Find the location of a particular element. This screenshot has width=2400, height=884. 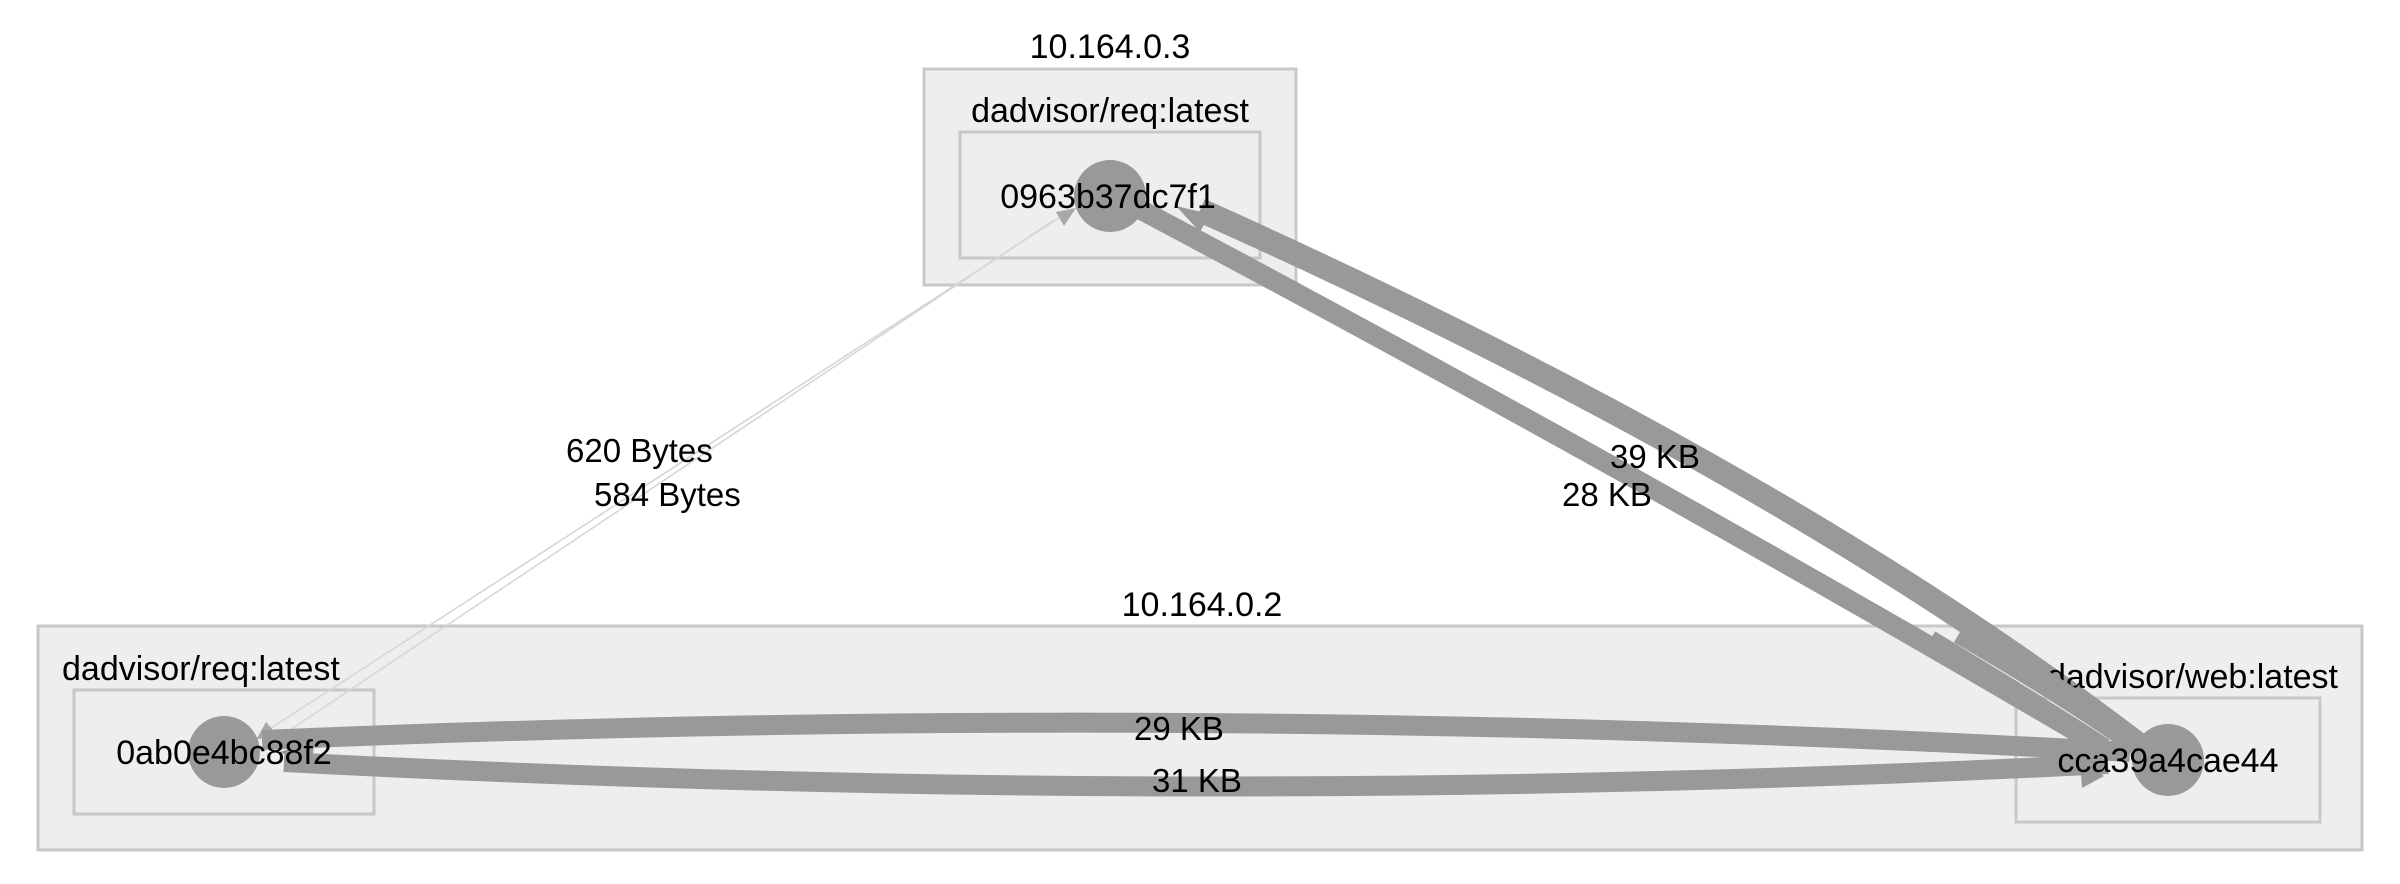

edge-line-29-kb is located at coordinates (1196, 737).